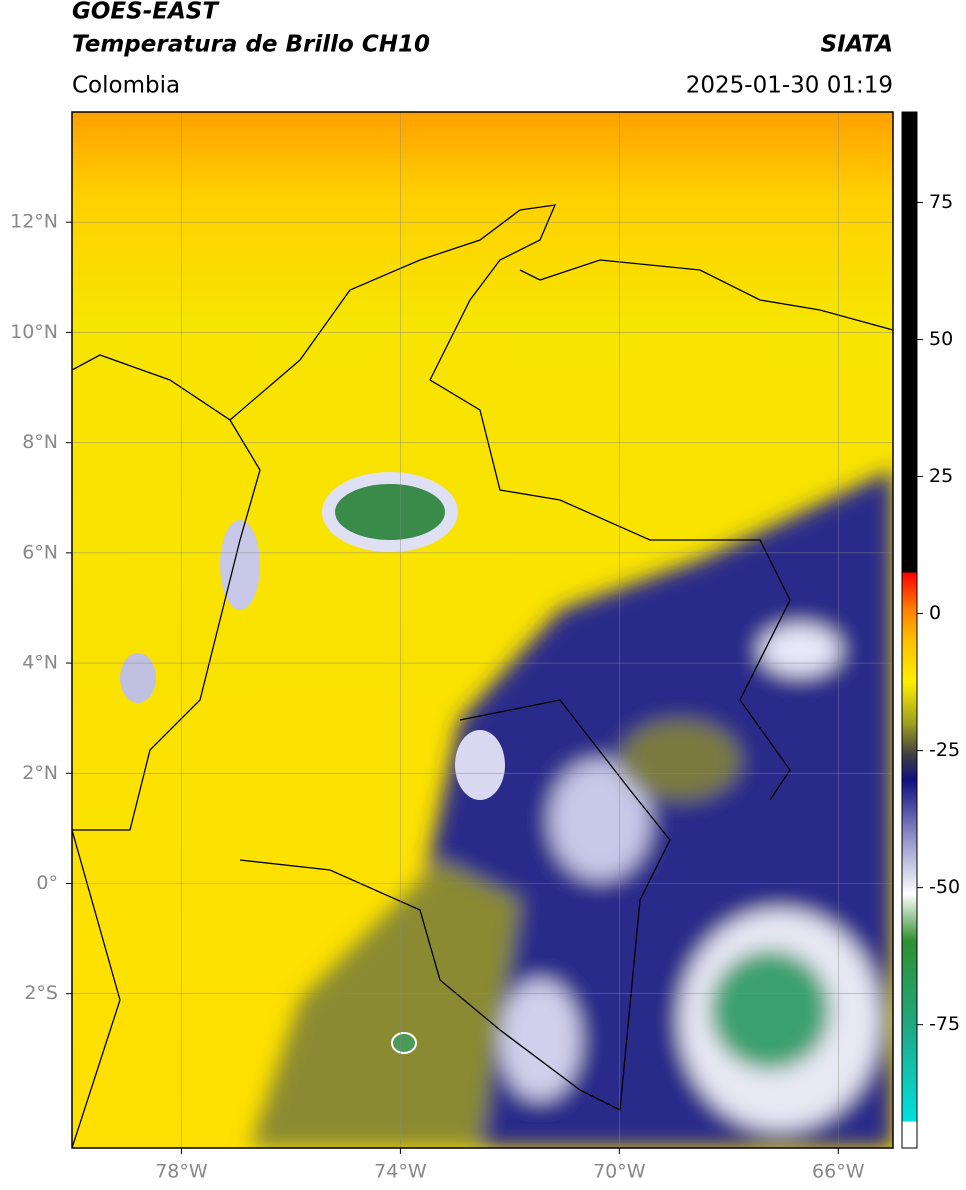  Describe the element at coordinates (40, 663) in the screenshot. I see `y-tick-label: 4°N` at that location.